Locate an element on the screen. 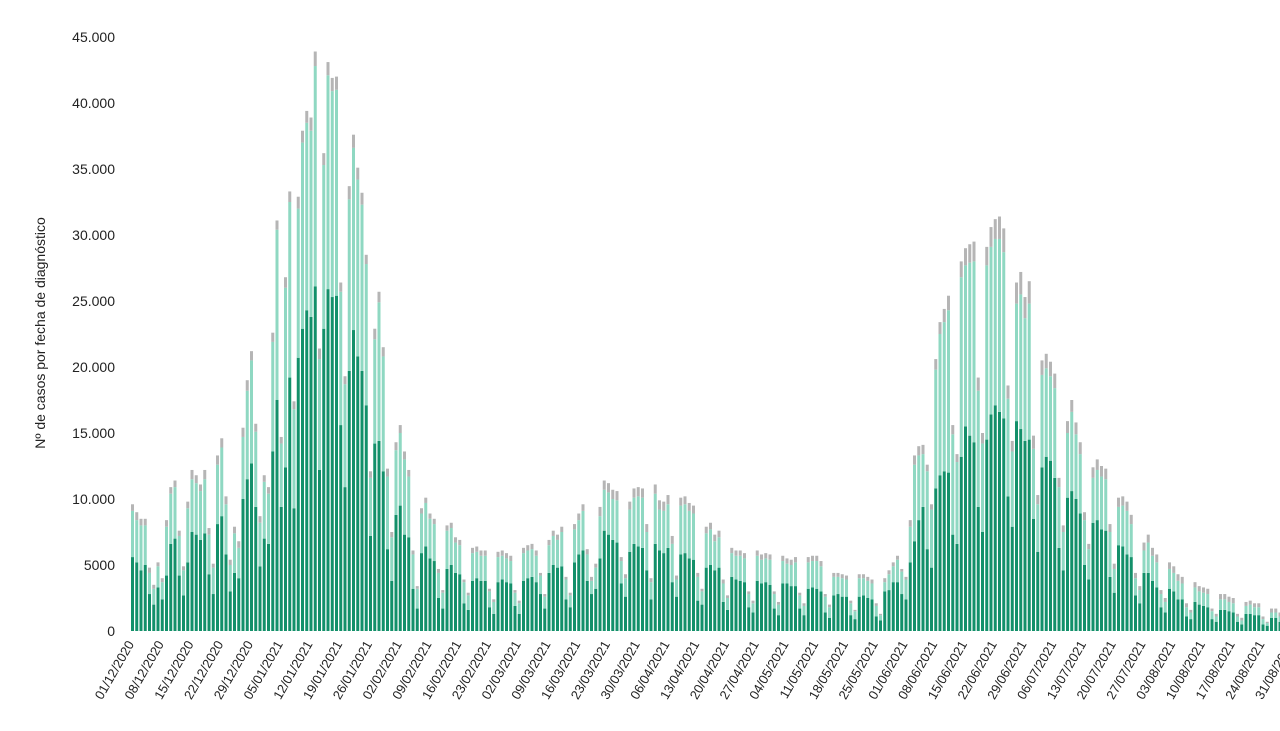 This screenshot has height=731, width=1280. y-tick-label: 35.000 is located at coordinates (93, 169).